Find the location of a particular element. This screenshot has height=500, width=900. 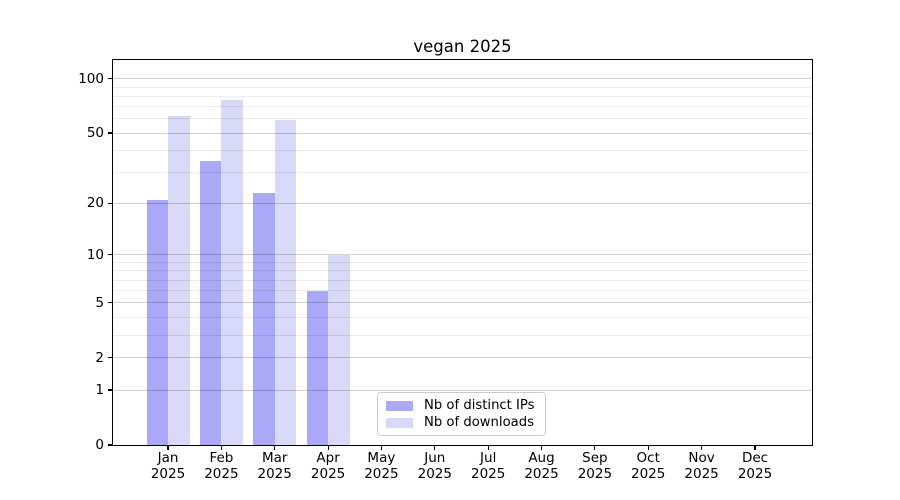

y-tick-label: 10 is located at coordinates (95, 254).